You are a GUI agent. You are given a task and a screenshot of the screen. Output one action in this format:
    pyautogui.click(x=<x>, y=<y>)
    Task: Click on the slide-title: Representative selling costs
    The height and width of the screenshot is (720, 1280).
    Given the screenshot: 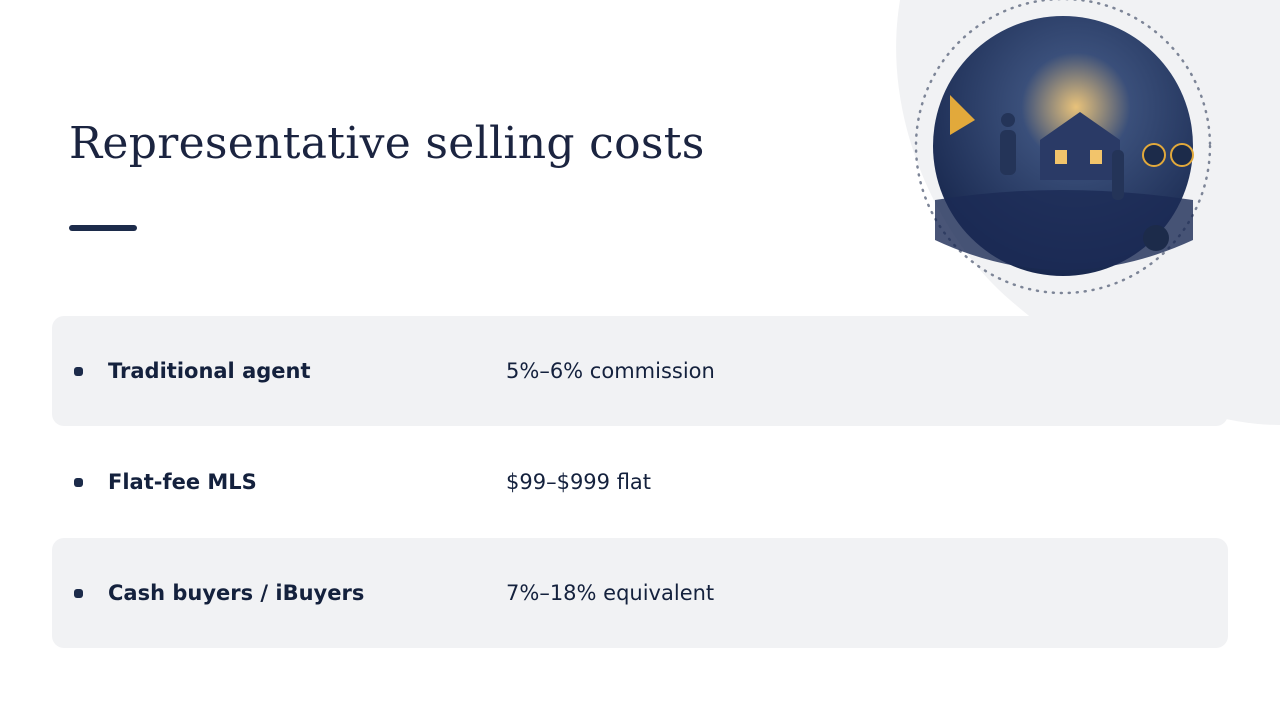 What is the action you would take?
    pyautogui.click(x=387, y=143)
    